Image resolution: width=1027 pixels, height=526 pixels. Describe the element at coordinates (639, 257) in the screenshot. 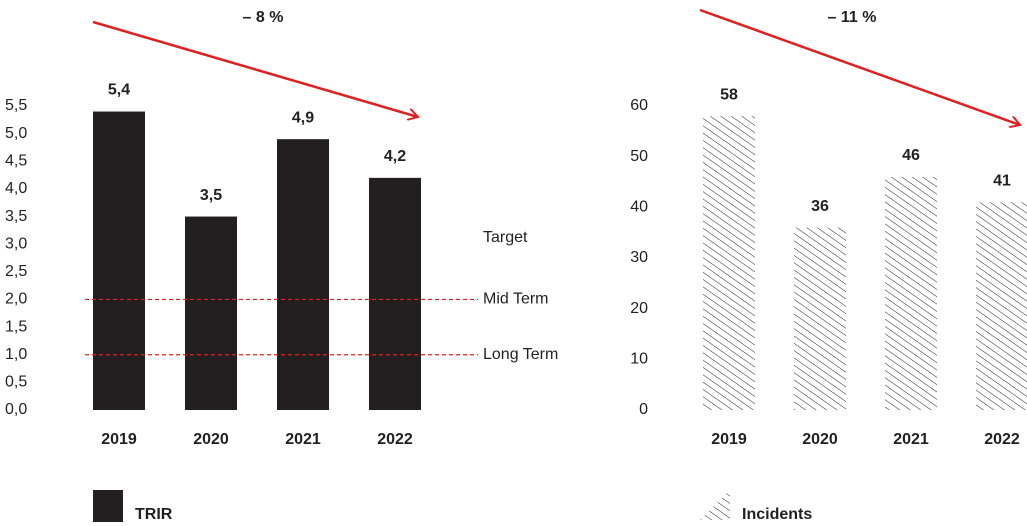

I see `y-tick-label: 30` at that location.